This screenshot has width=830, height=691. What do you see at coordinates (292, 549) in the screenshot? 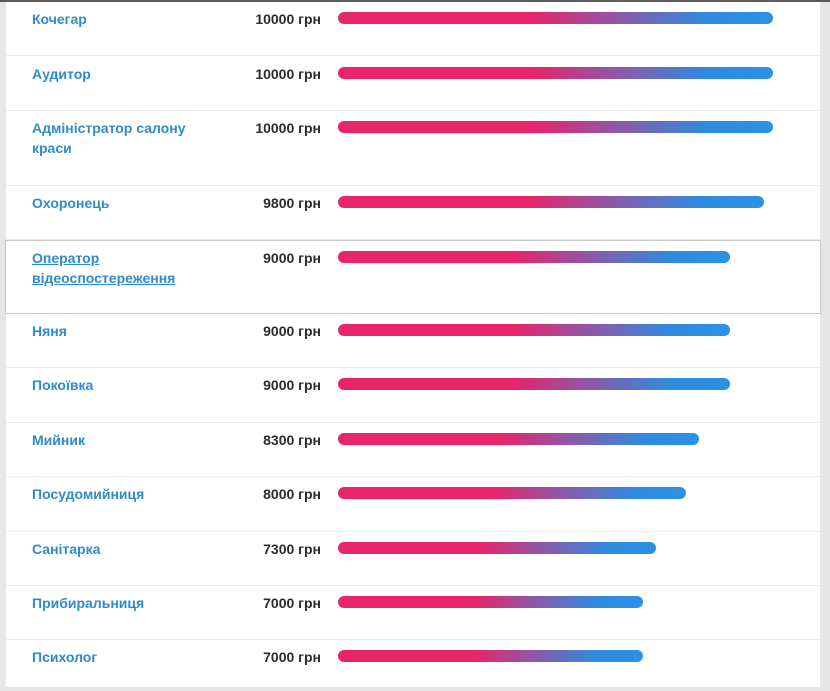
I see `salary-value-label: 7300 грн` at bounding box center [292, 549].